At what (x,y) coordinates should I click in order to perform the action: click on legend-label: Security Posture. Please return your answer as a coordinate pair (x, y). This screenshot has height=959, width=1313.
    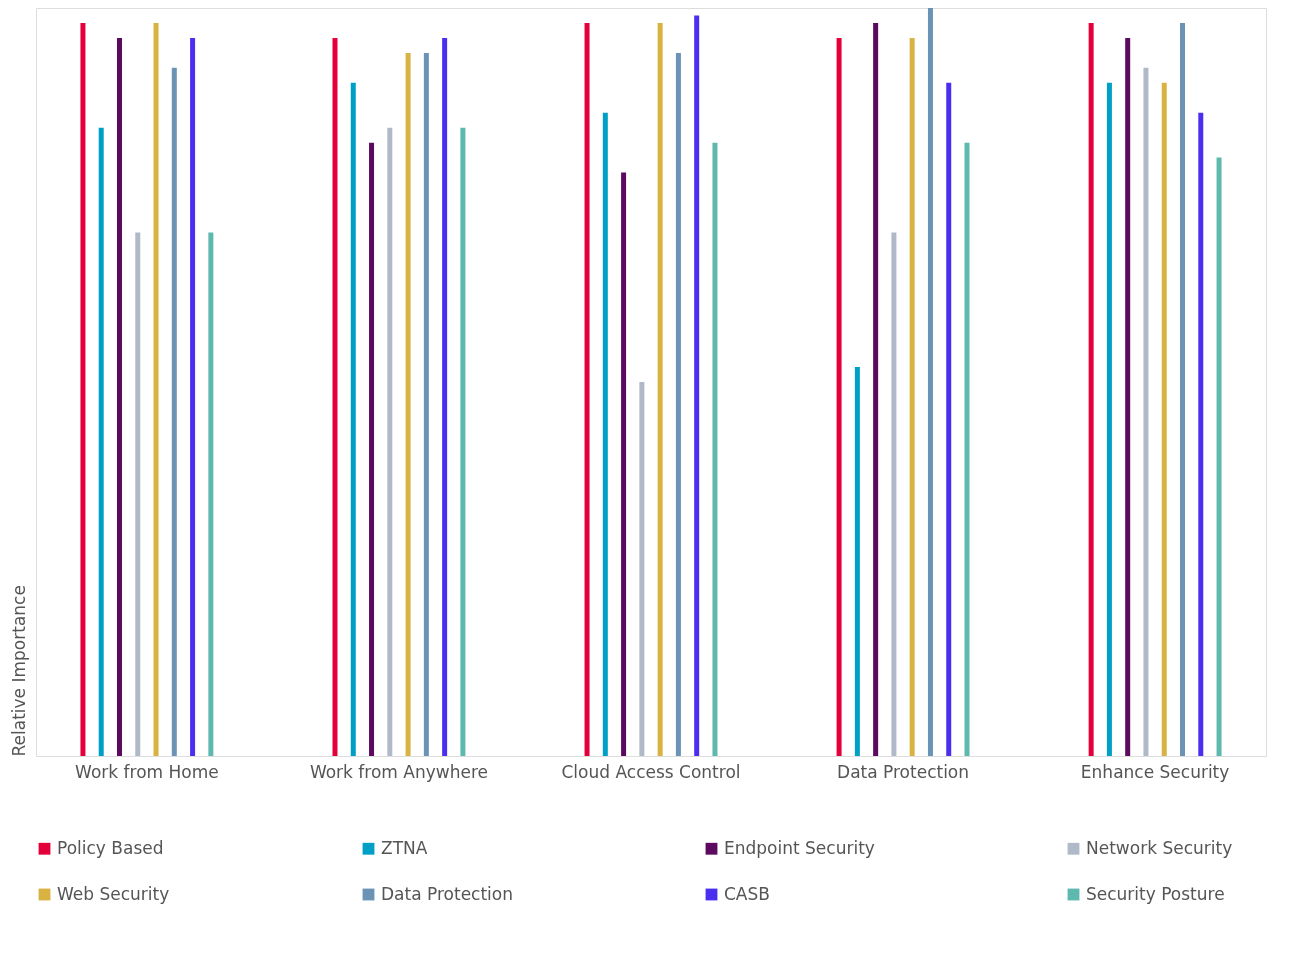
    Looking at the image, I should click on (1155, 893).